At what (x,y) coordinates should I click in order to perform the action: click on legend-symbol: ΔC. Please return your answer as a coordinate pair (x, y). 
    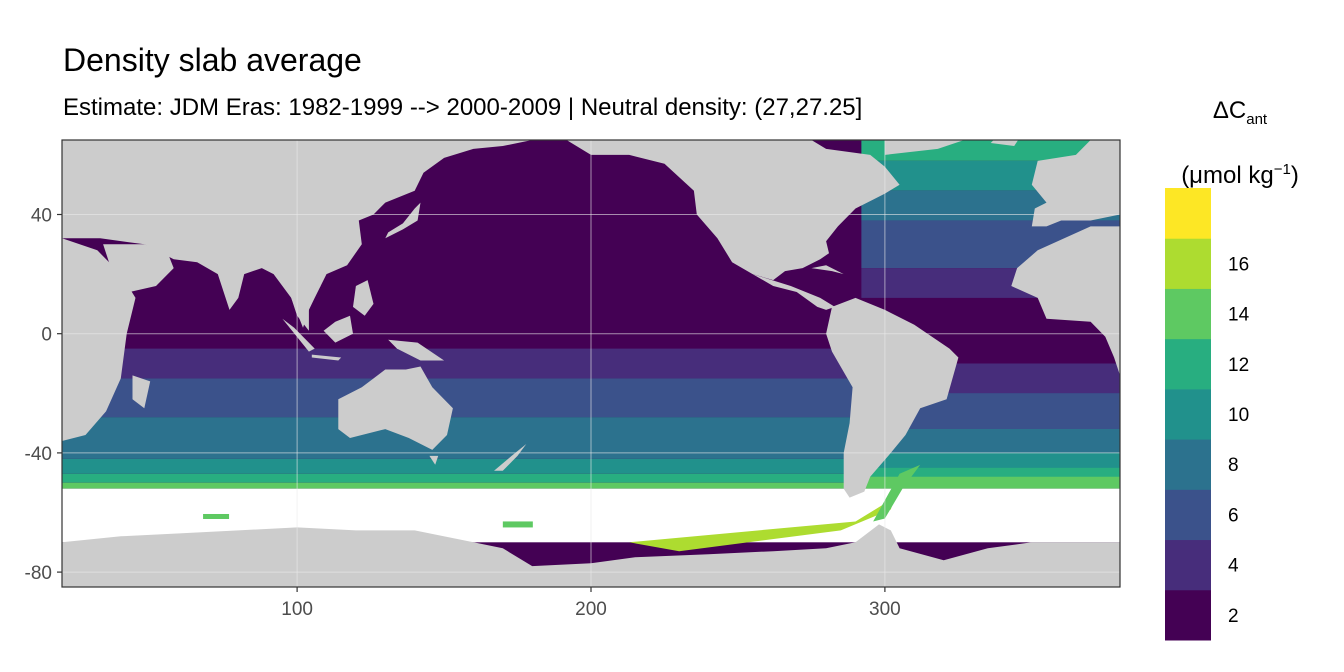
    Looking at the image, I should click on (1229, 110).